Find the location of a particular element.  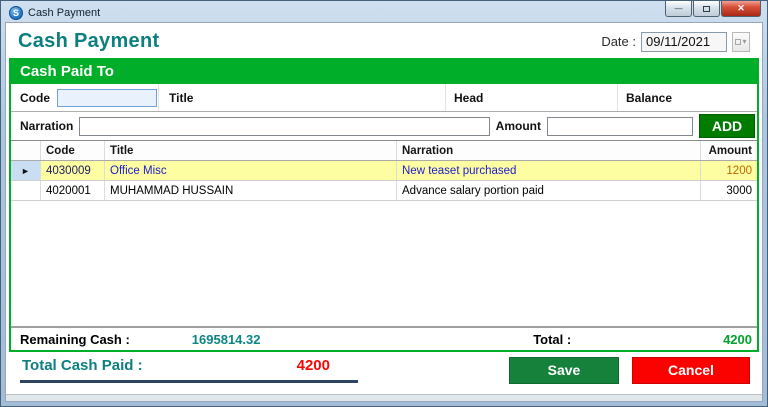

cell-narration: Advance salary portion paid is located at coordinates (549, 190).